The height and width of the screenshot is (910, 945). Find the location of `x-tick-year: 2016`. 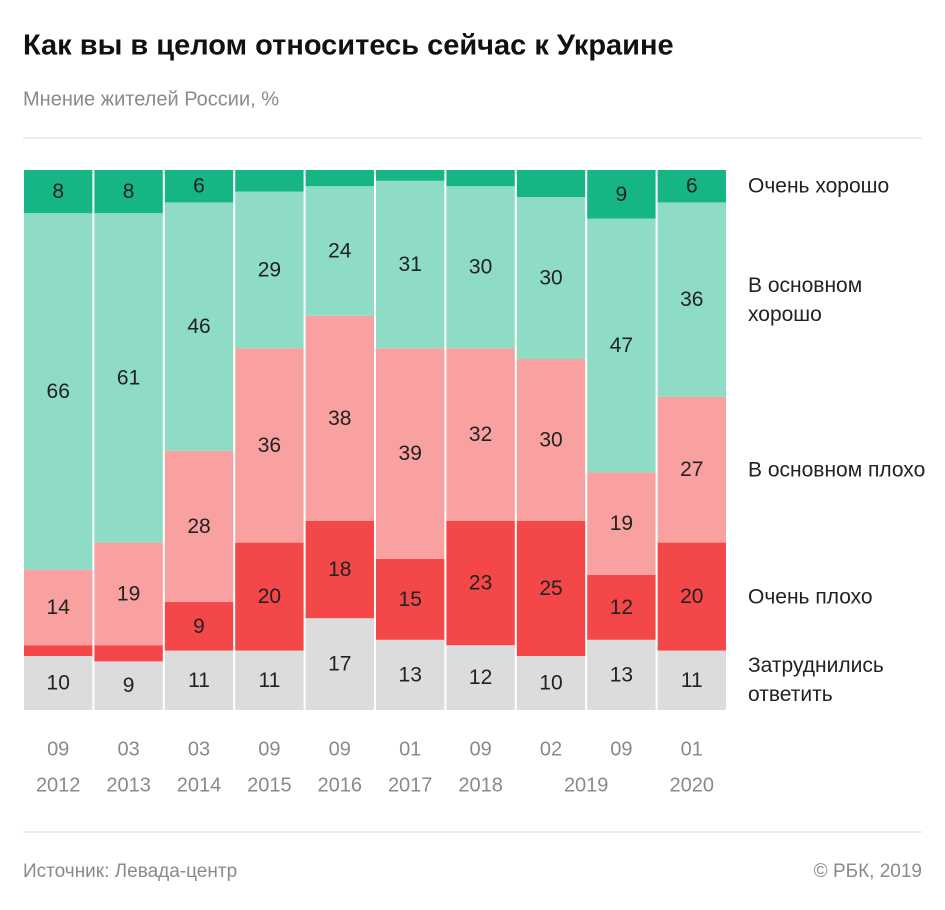

x-tick-year: 2016 is located at coordinates (340, 785).